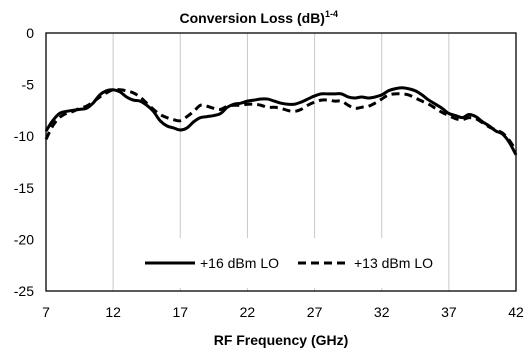 This screenshot has width=526, height=354. Describe the element at coordinates (180, 312) in the screenshot. I see `x-tick-label: 17` at that location.